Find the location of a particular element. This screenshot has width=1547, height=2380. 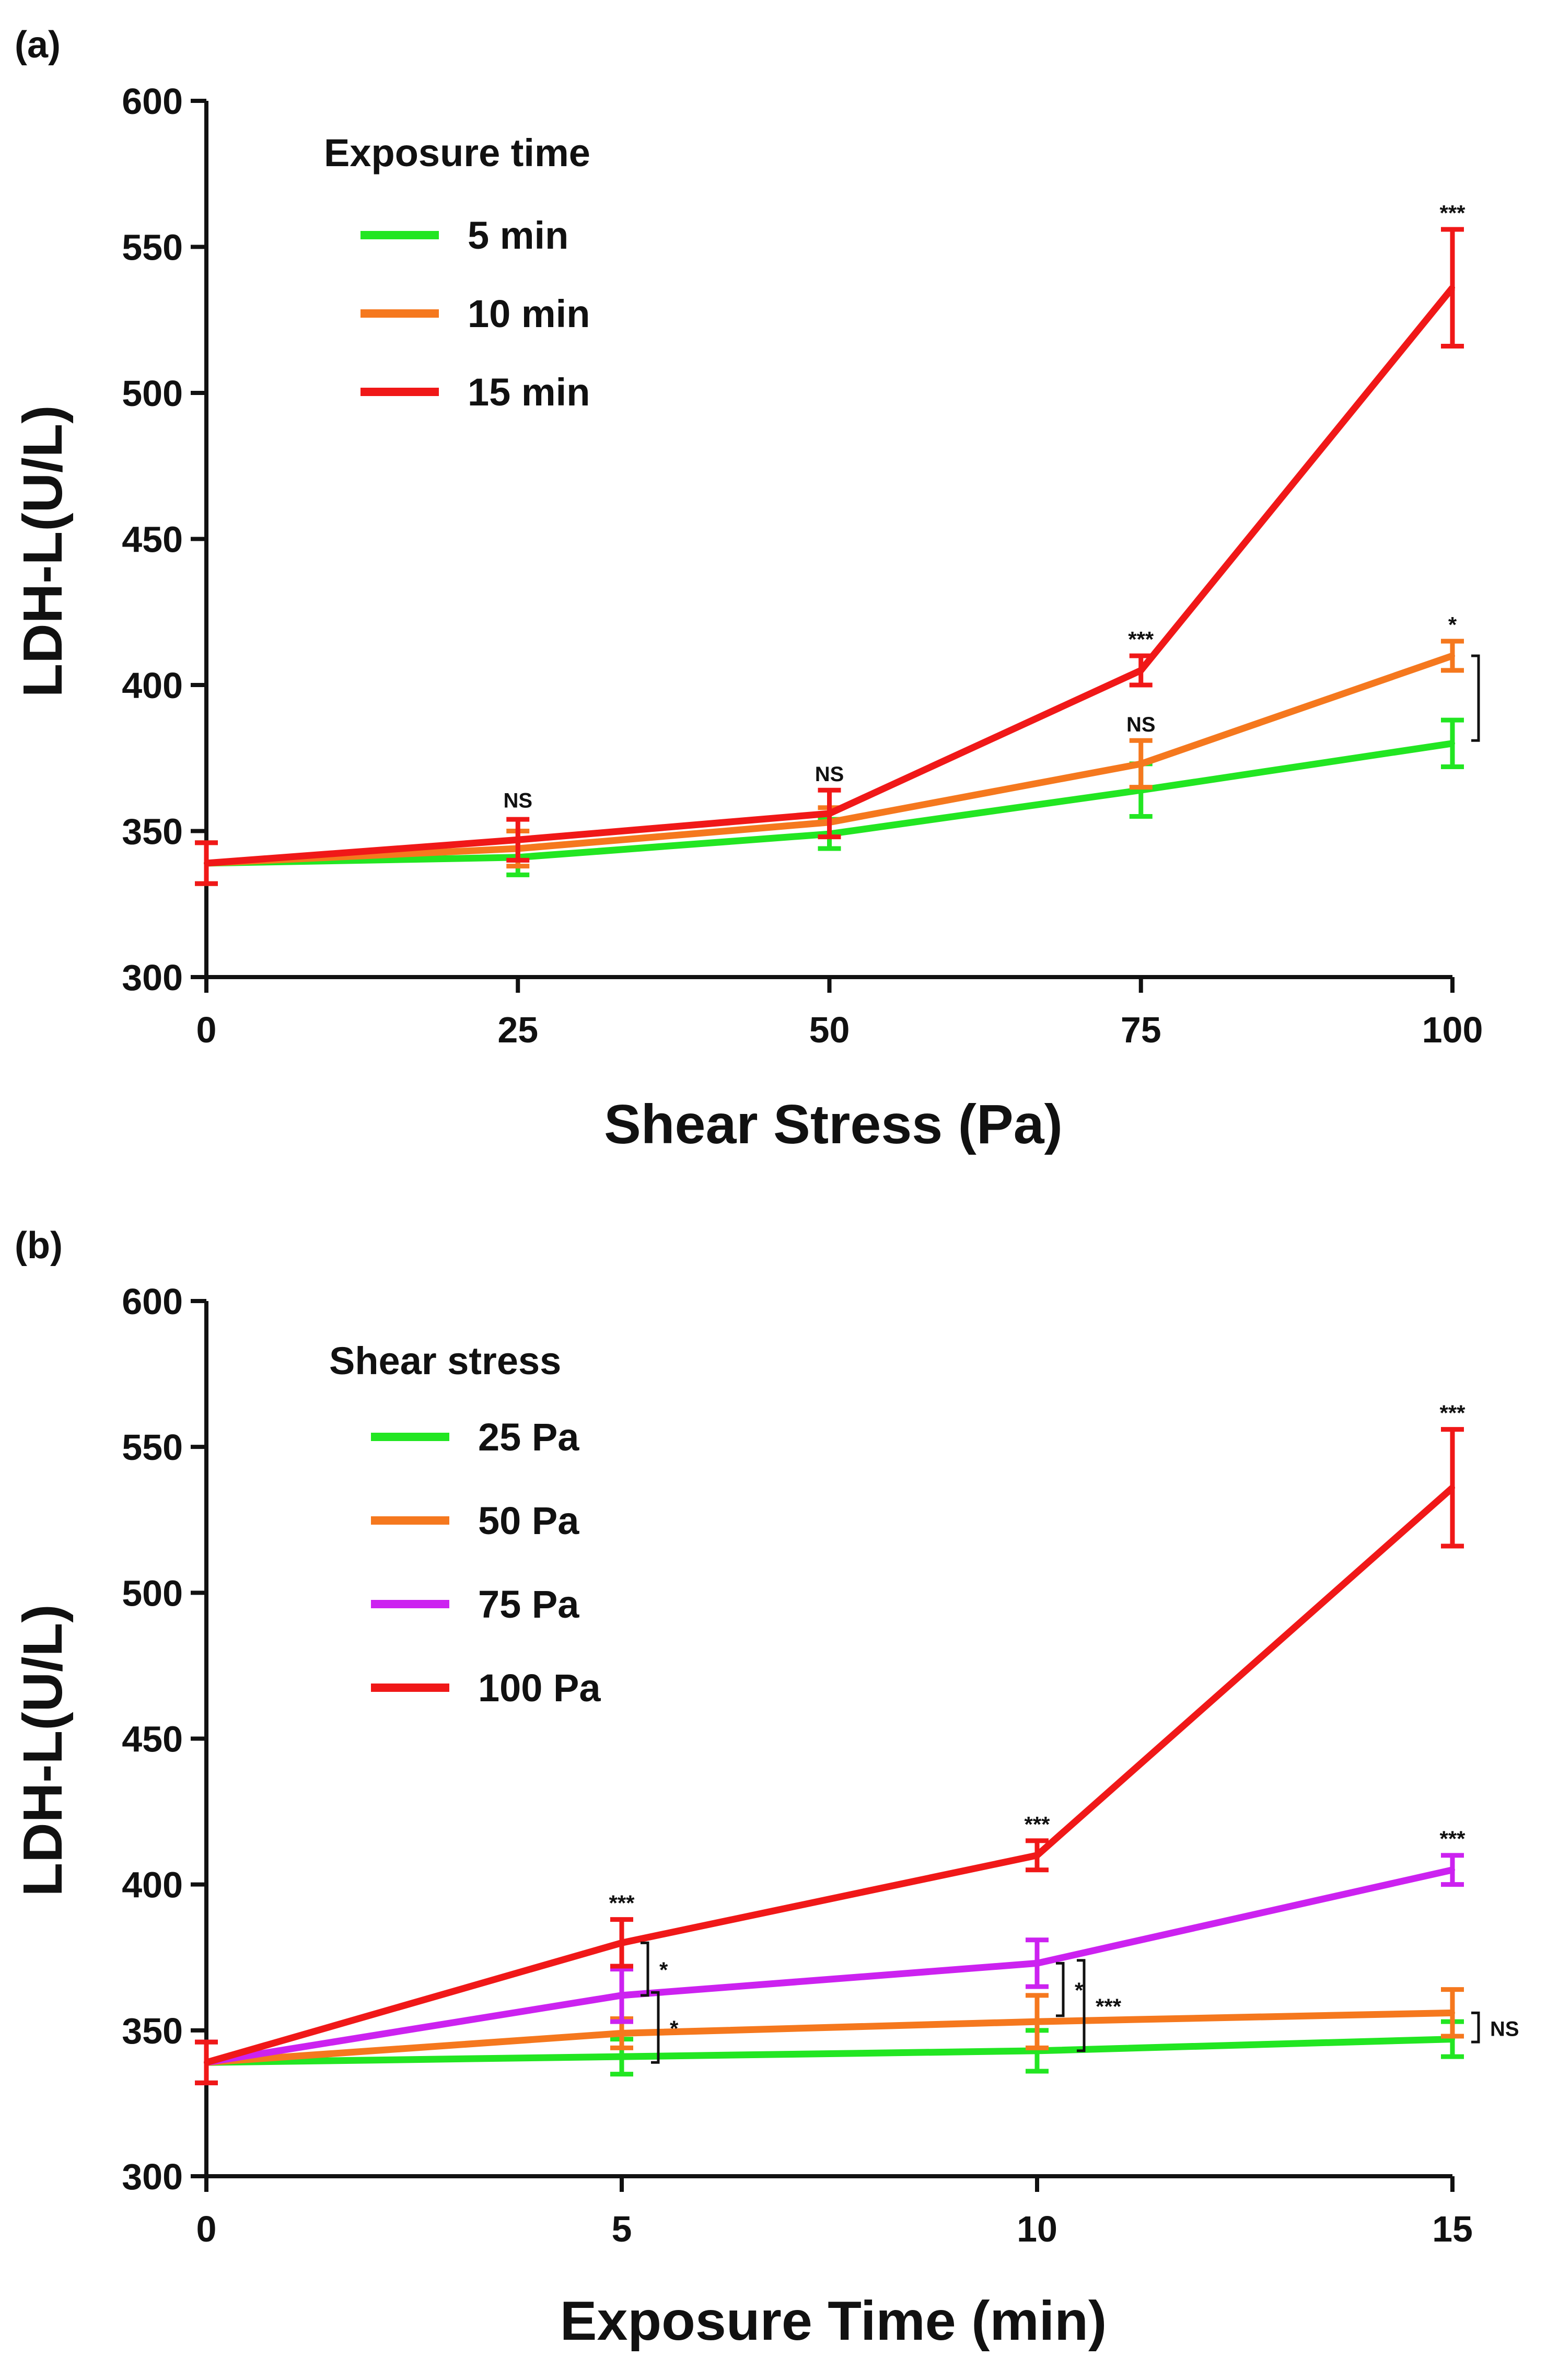

legend-item: 15 min is located at coordinates (475, 392).